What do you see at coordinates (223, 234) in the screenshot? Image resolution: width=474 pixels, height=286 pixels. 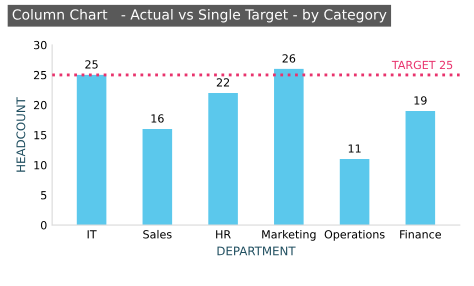 I see `x-tick-label: HR` at bounding box center [223, 234].